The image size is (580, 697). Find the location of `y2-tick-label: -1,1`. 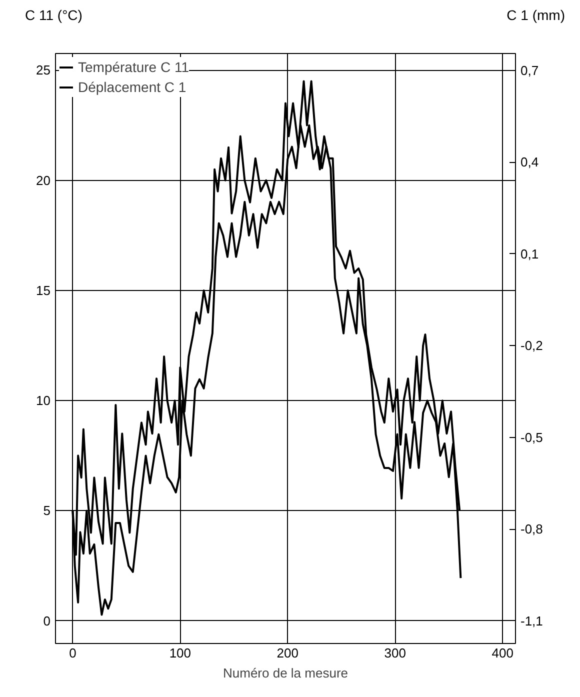

y2-tick-label: -1,1 is located at coordinates (531, 620).